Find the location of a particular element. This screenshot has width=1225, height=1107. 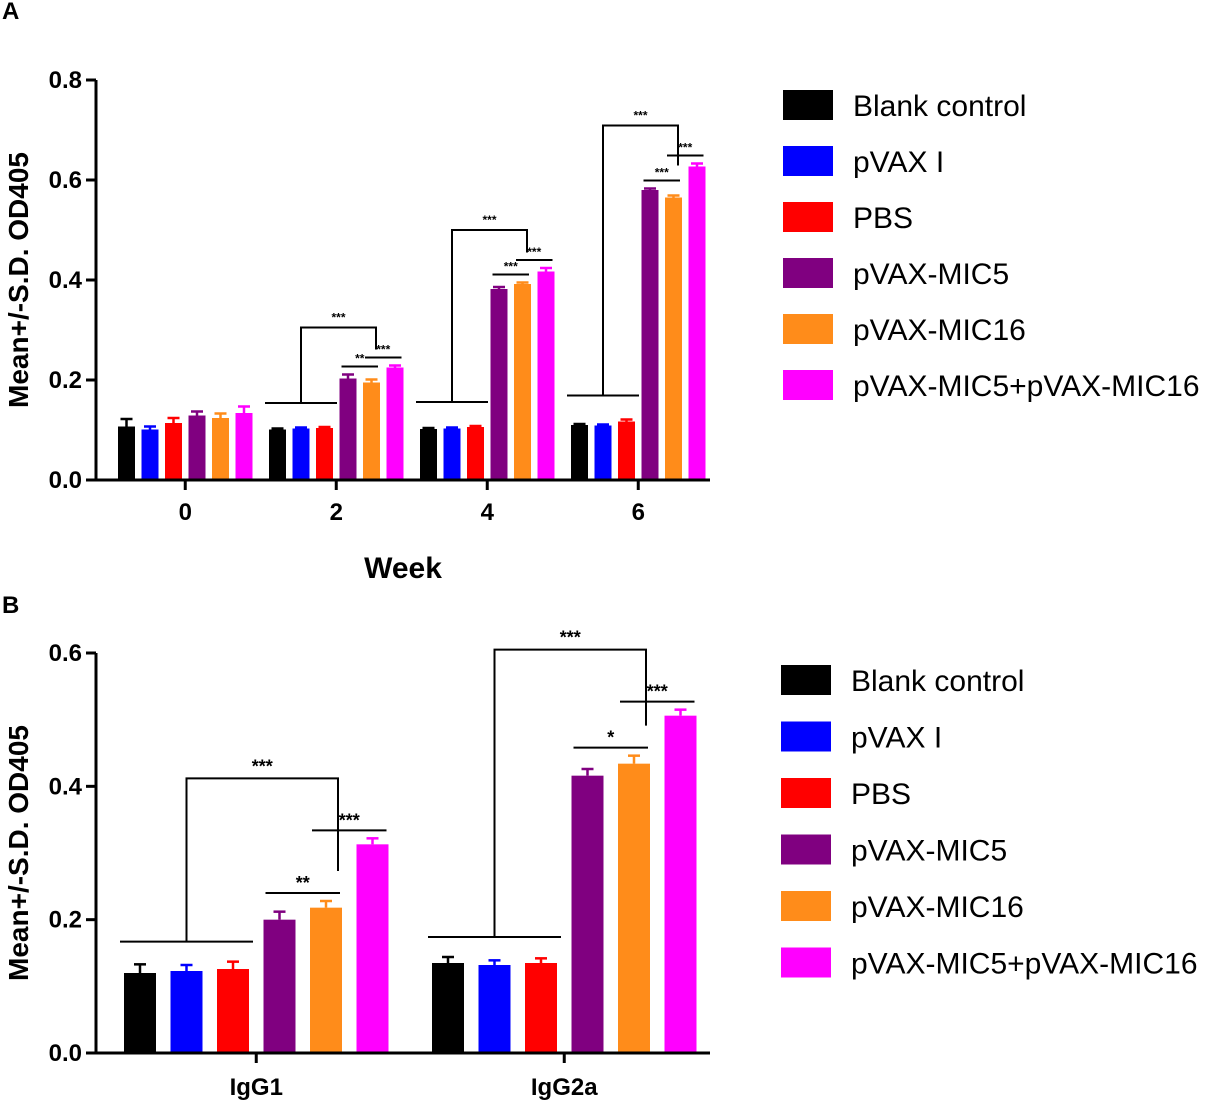

panel-a-label: A is located at coordinates (11, 12).